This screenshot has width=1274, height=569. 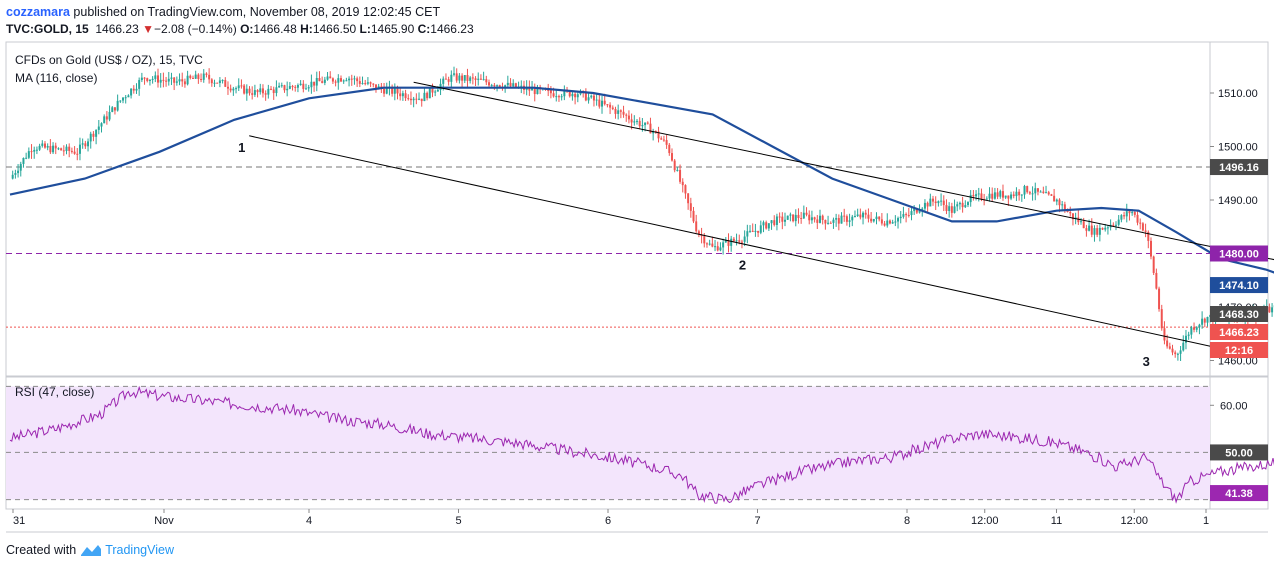 What do you see at coordinates (1238, 148) in the screenshot?
I see `y-tick-label: 1500.00` at bounding box center [1238, 148].